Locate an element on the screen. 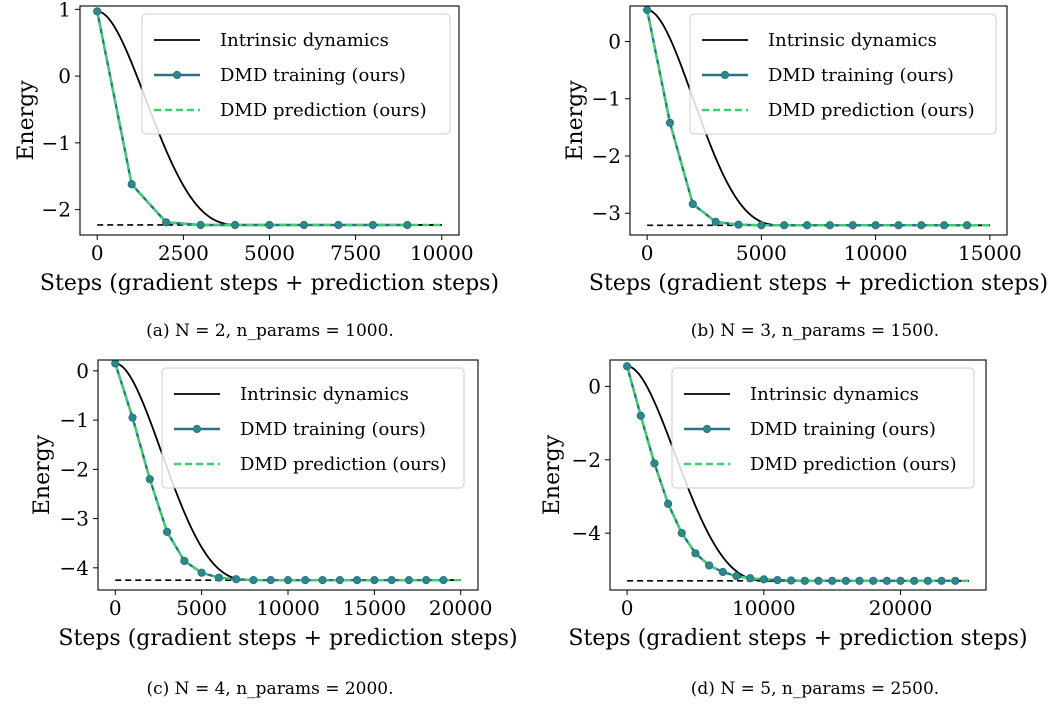  y-tick-label: −4 is located at coordinates (74, 568).